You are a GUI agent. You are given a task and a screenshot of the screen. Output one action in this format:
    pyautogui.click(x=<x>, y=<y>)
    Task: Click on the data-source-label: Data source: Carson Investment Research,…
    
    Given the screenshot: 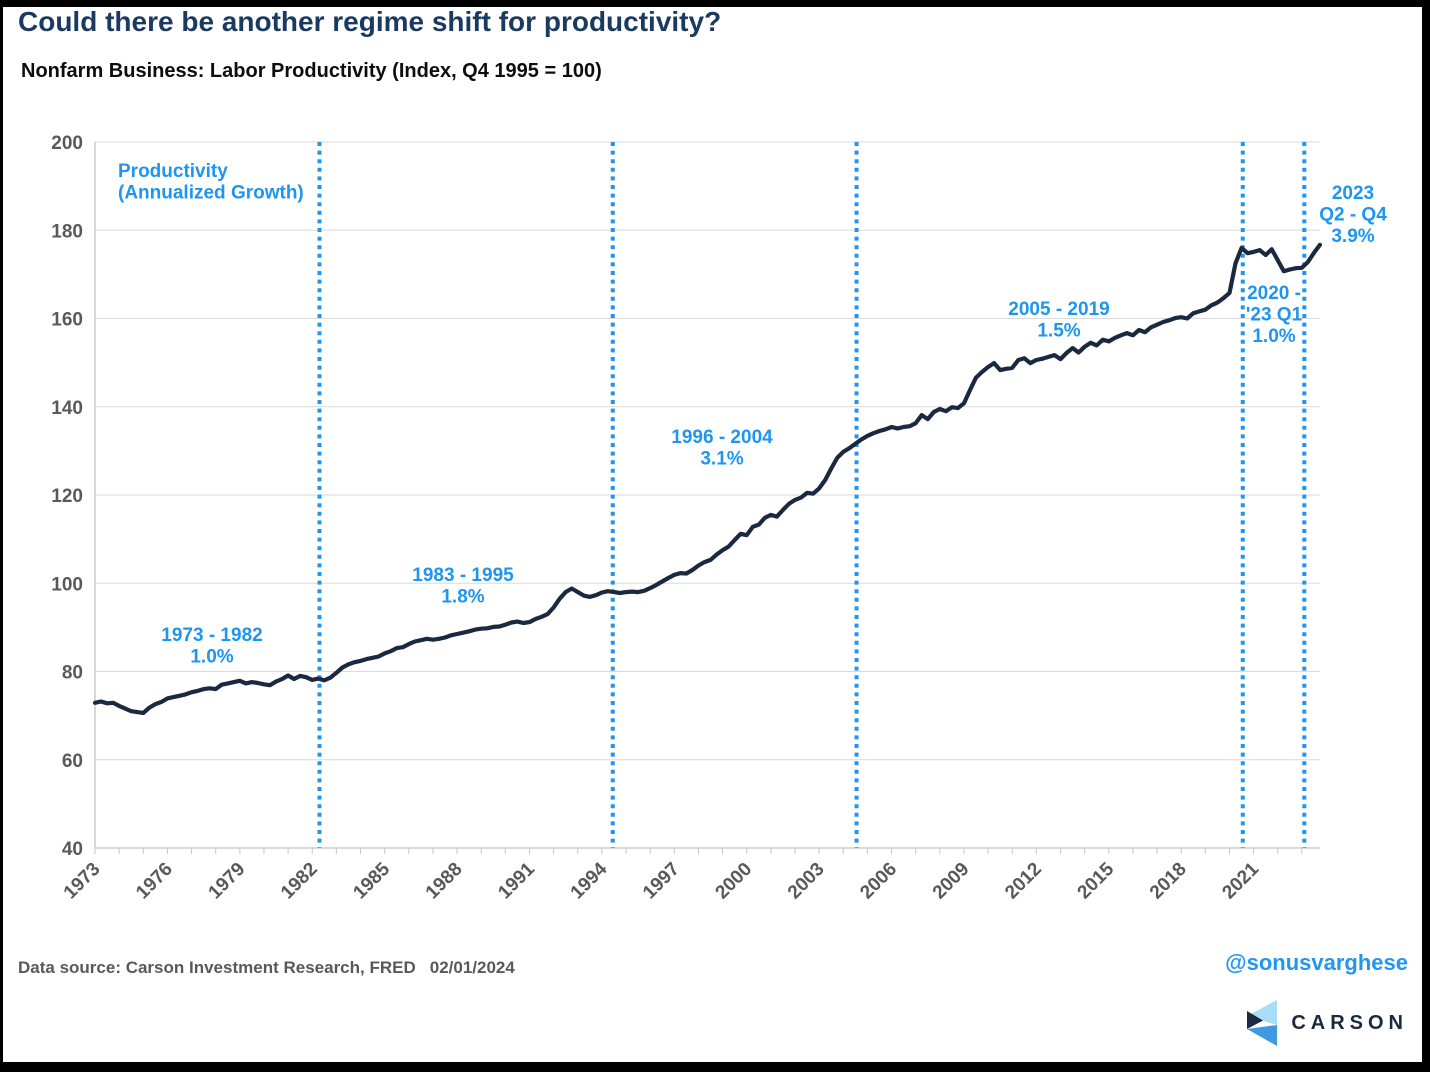 What is the action you would take?
    pyautogui.click(x=217, y=967)
    